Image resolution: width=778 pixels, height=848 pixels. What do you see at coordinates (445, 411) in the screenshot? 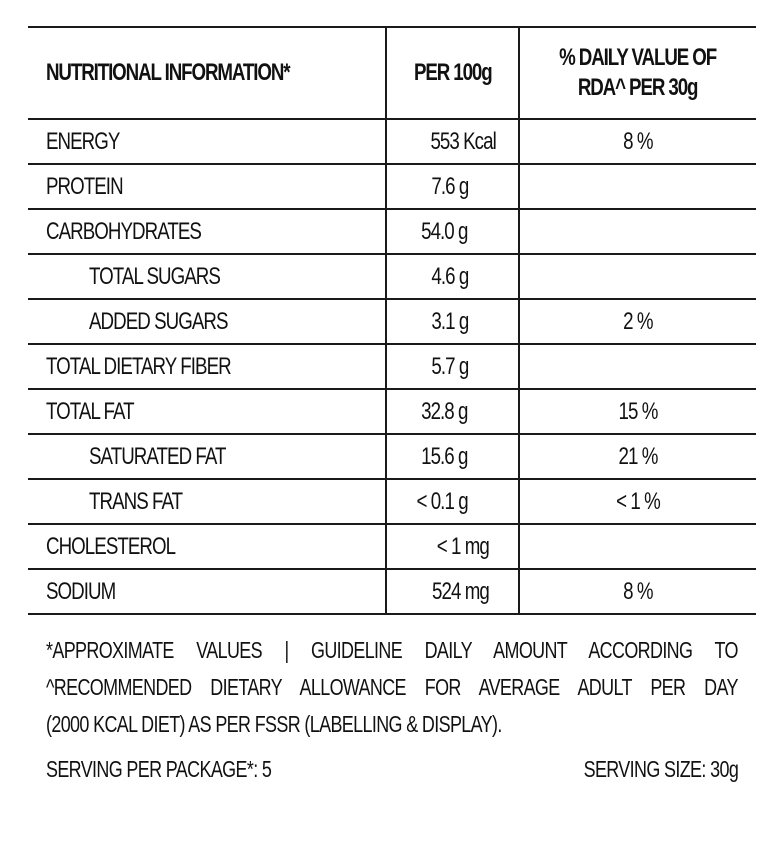
I see `nutrient-per100-text: 32.8 g` at bounding box center [445, 411].